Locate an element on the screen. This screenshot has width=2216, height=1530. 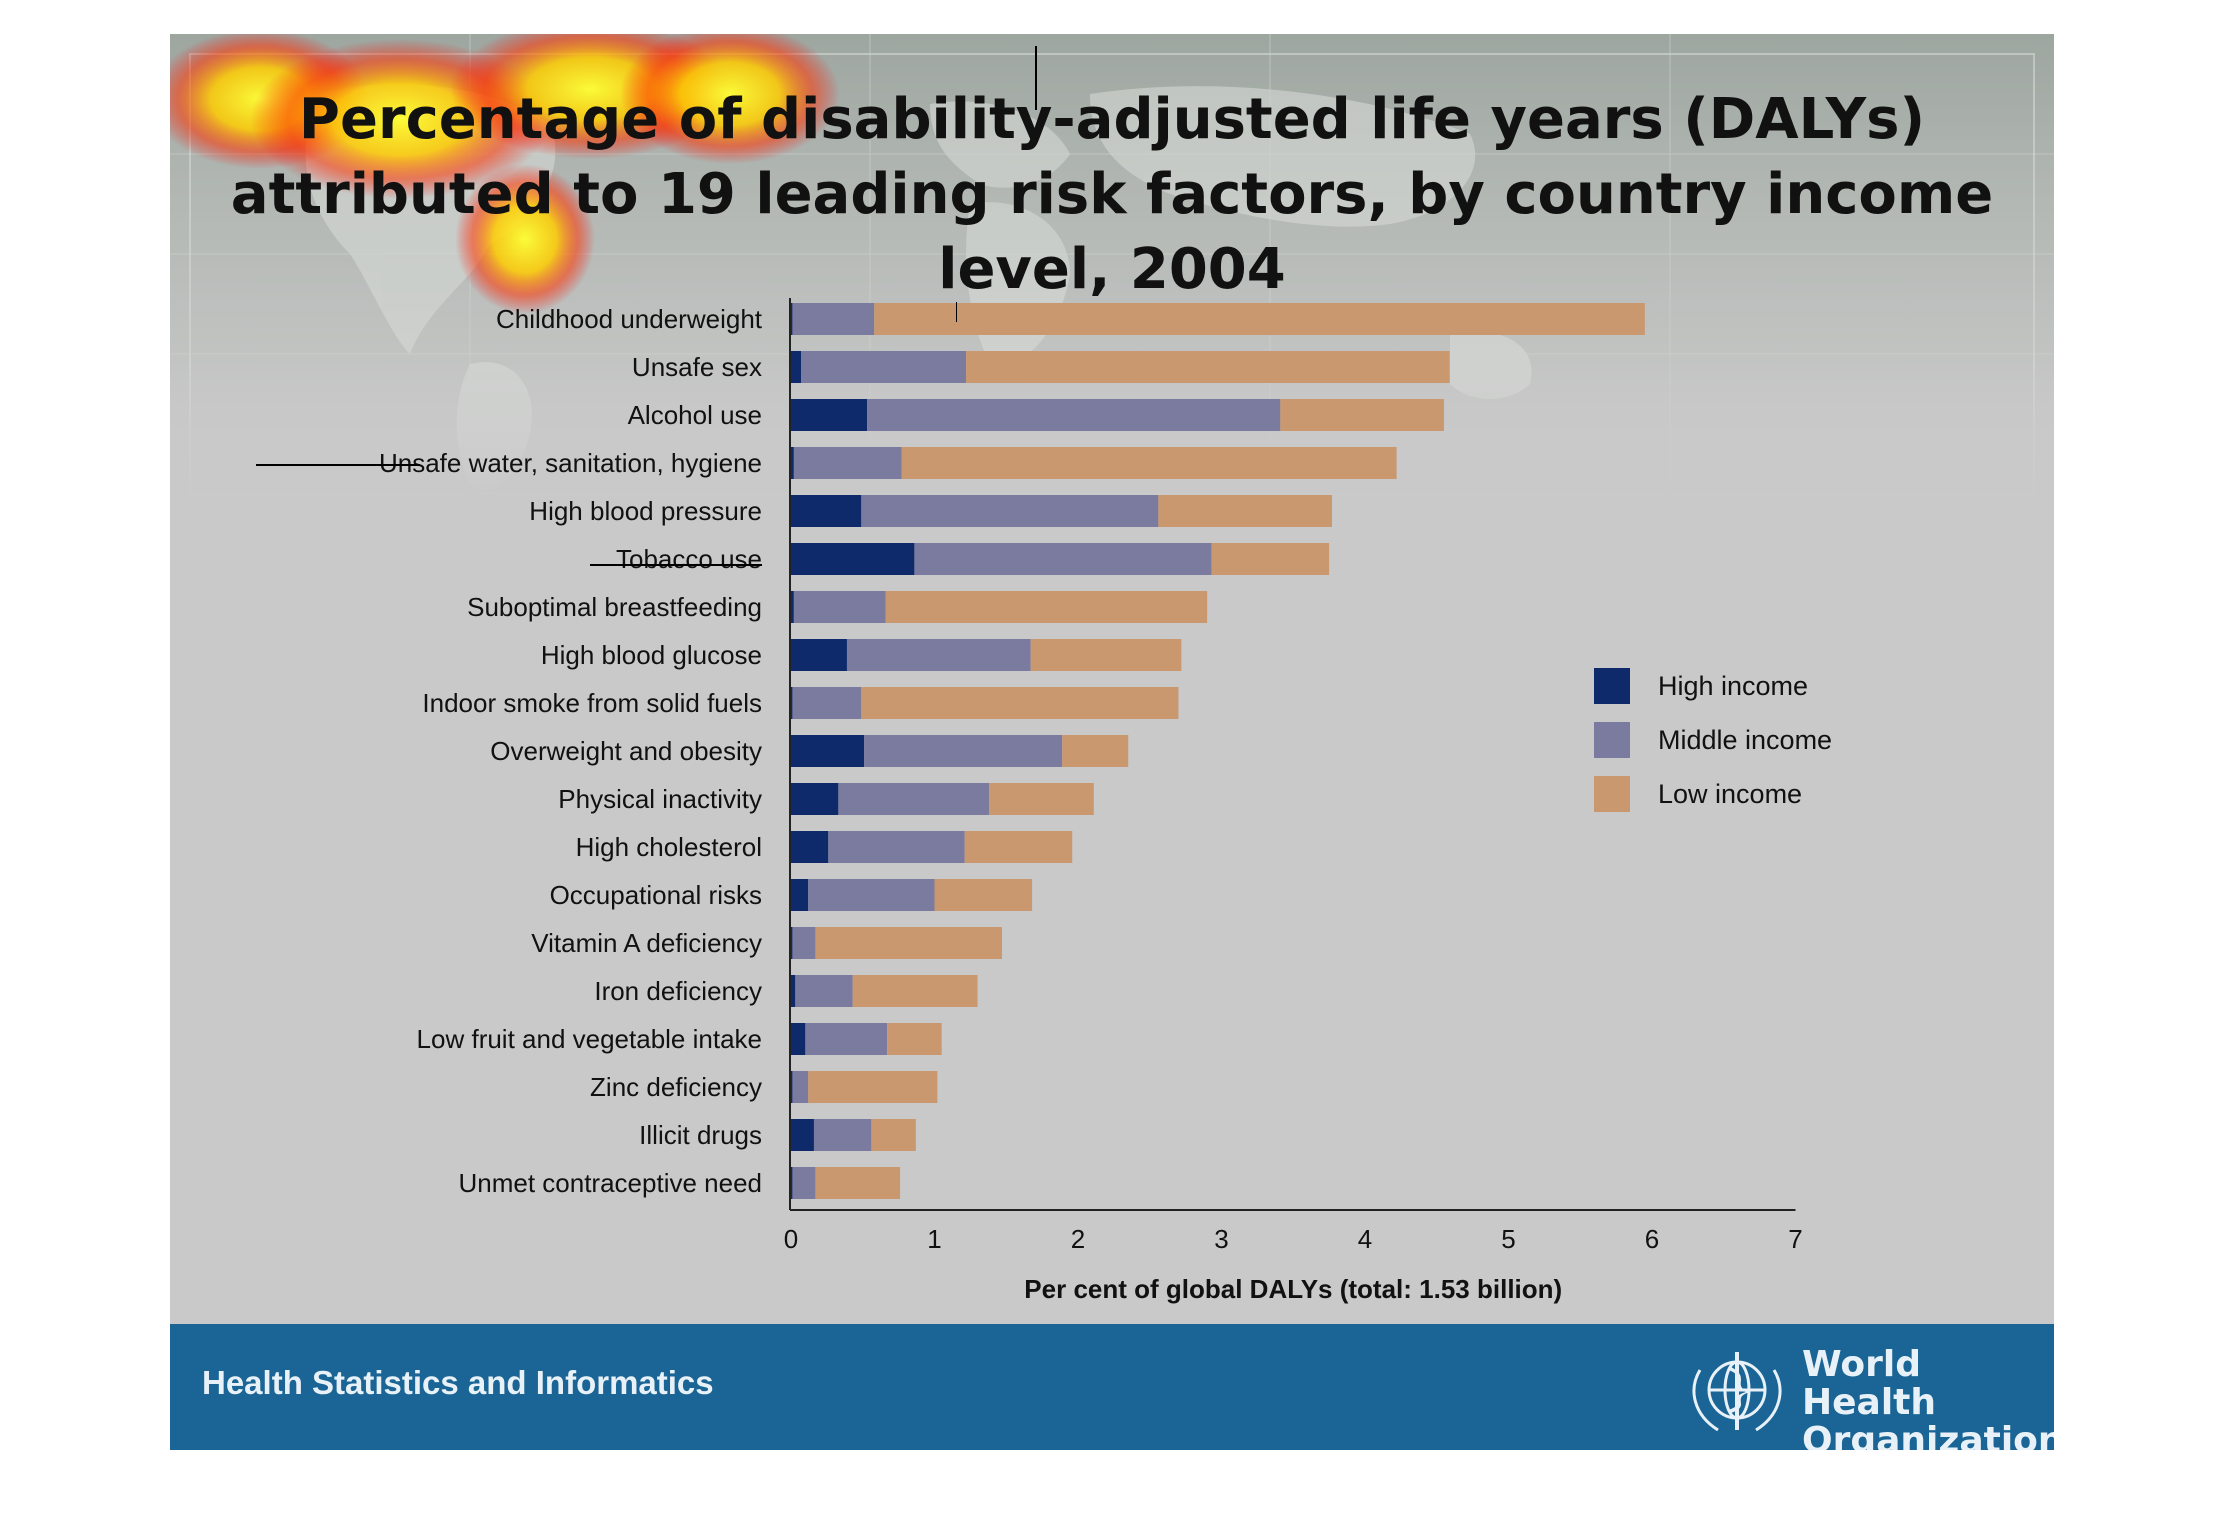
footer-label: Health Statistics and Informatics is located at coordinates (458, 1382).